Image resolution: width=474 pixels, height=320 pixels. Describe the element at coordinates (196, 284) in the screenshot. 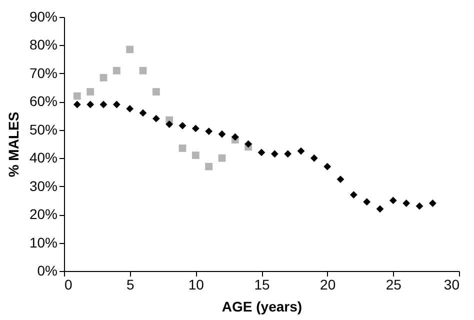

I see `x-tick-label: 10` at that location.